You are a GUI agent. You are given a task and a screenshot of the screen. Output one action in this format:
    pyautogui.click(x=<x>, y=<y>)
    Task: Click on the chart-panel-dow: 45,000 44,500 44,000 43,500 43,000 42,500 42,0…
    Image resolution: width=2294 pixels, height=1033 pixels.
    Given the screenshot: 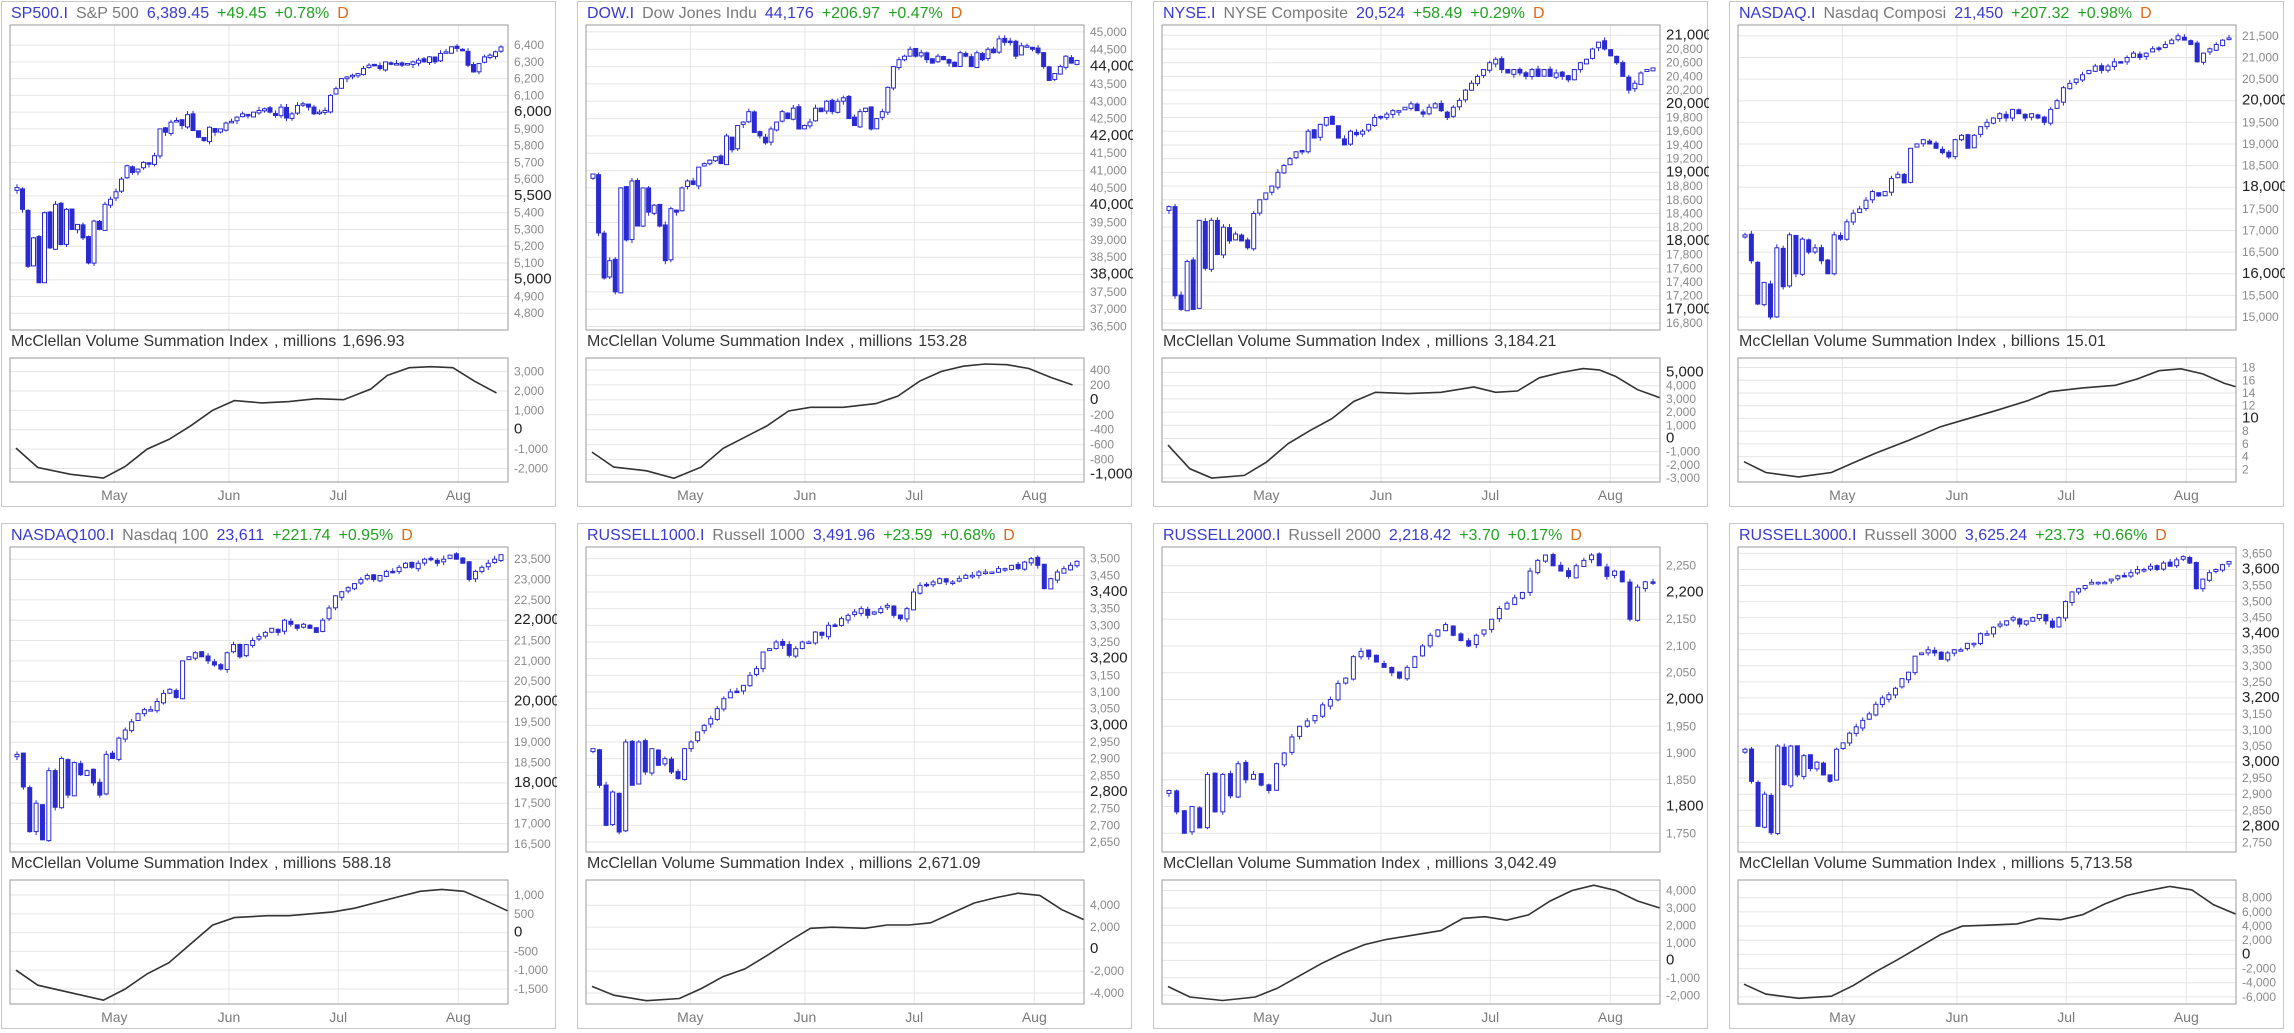 What is the action you would take?
    pyautogui.click(x=855, y=254)
    